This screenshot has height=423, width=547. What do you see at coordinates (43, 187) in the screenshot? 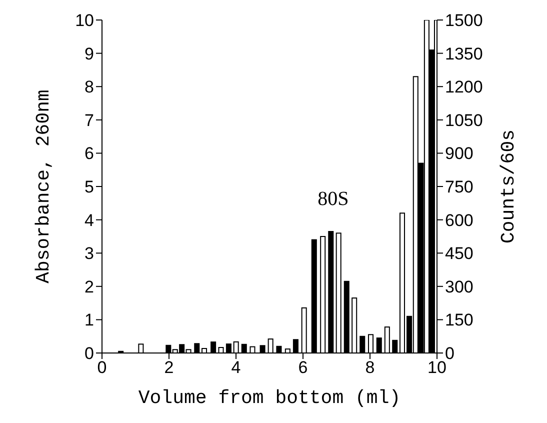
I see `y-axis-title: Absorbance, 260nm` at bounding box center [43, 187].